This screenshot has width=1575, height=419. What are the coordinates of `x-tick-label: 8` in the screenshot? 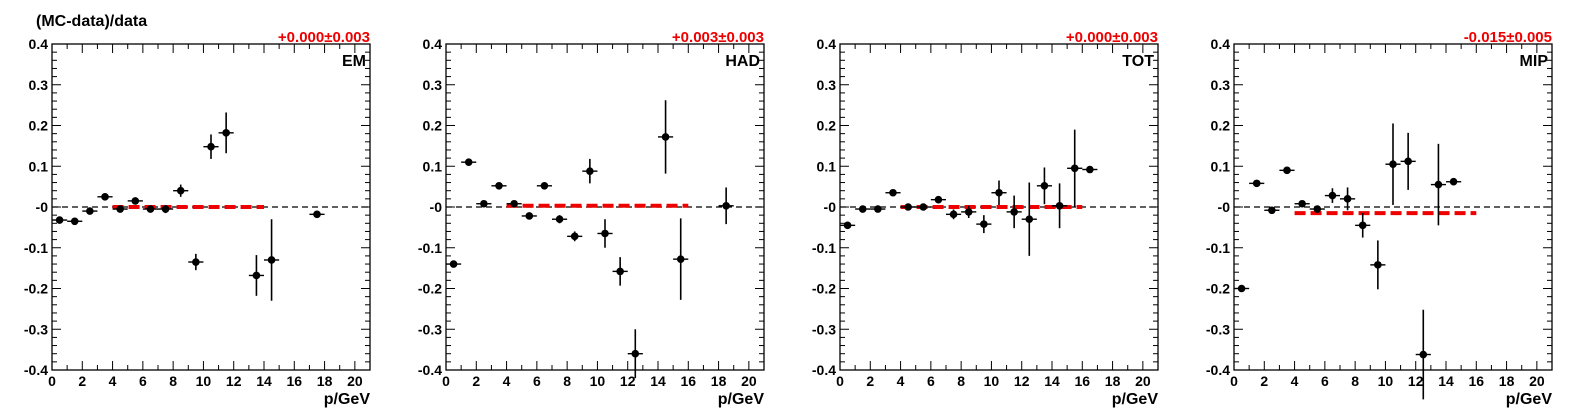 It's located at (1355, 381).